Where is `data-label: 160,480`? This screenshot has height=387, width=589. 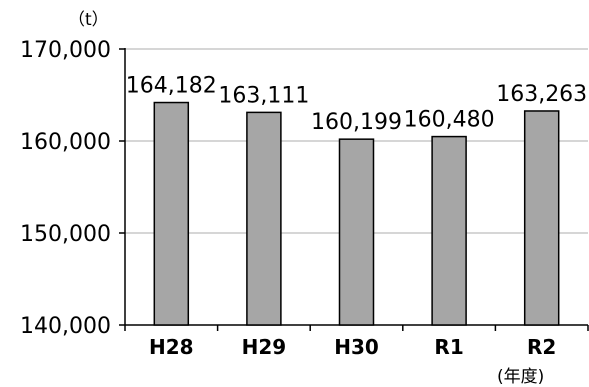
data-label: 160,480 is located at coordinates (449, 120).